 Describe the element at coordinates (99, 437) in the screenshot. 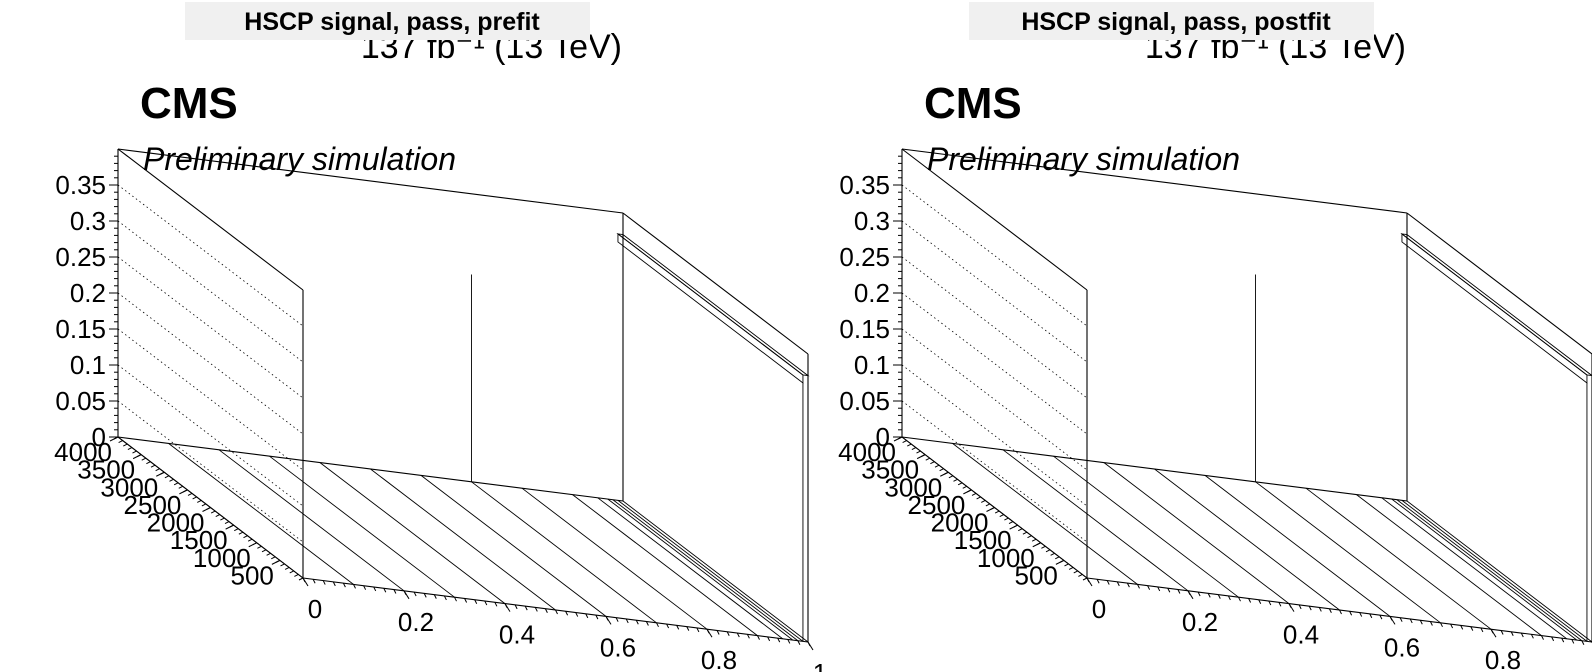

I see `z-tick-label: 0` at that location.